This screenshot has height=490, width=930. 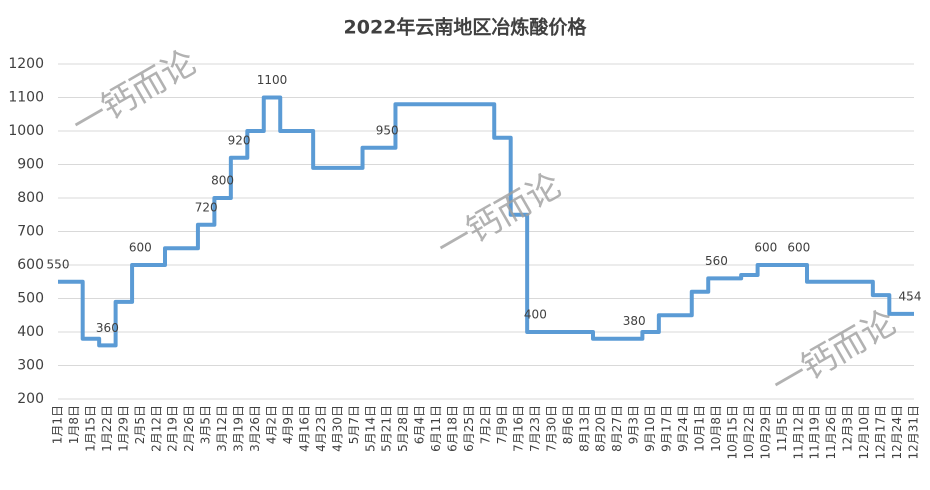 I want to click on y-tick-label: 700, so click(x=30, y=232).